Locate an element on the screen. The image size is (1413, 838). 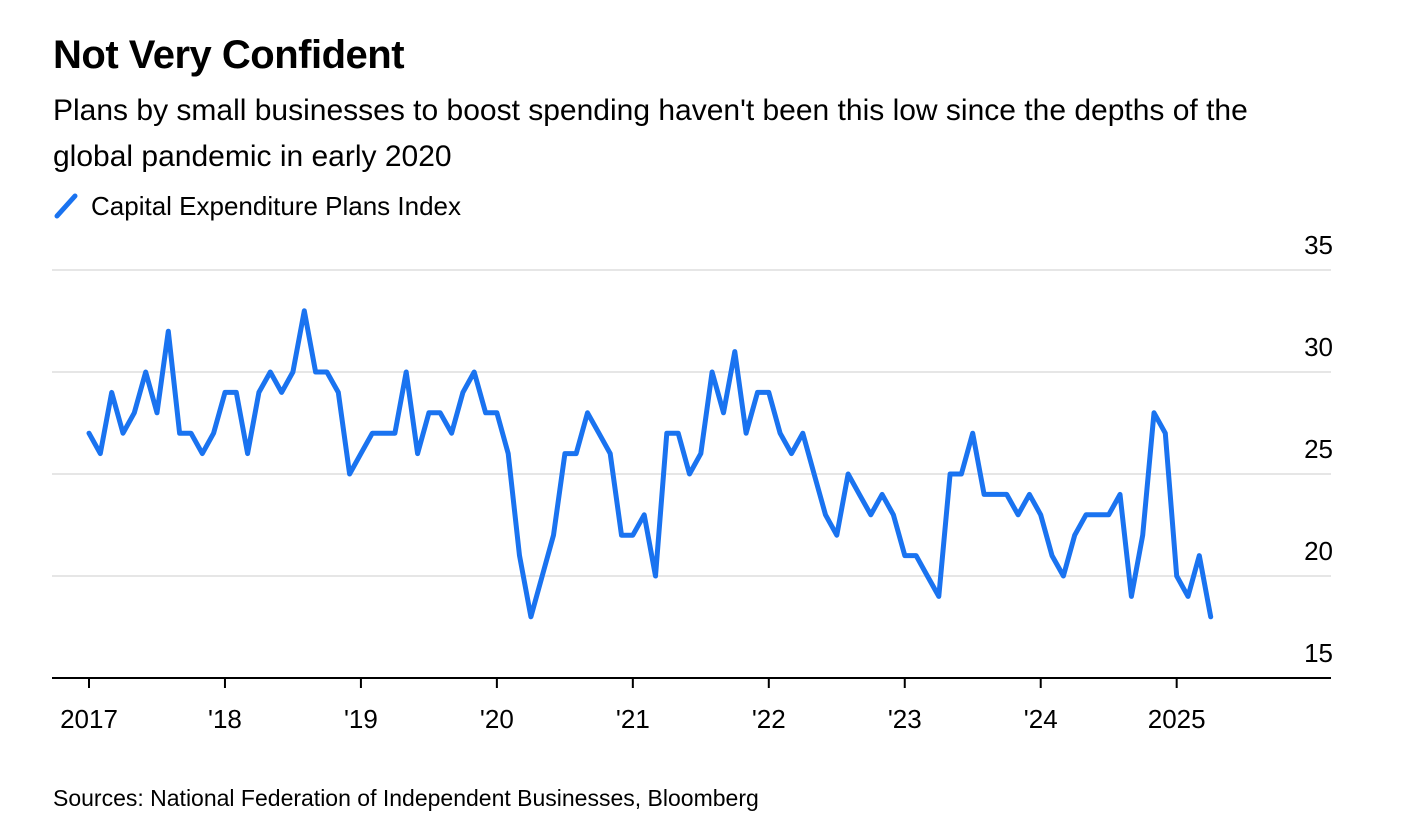
y-tick-label: 25 is located at coordinates (1318, 449).